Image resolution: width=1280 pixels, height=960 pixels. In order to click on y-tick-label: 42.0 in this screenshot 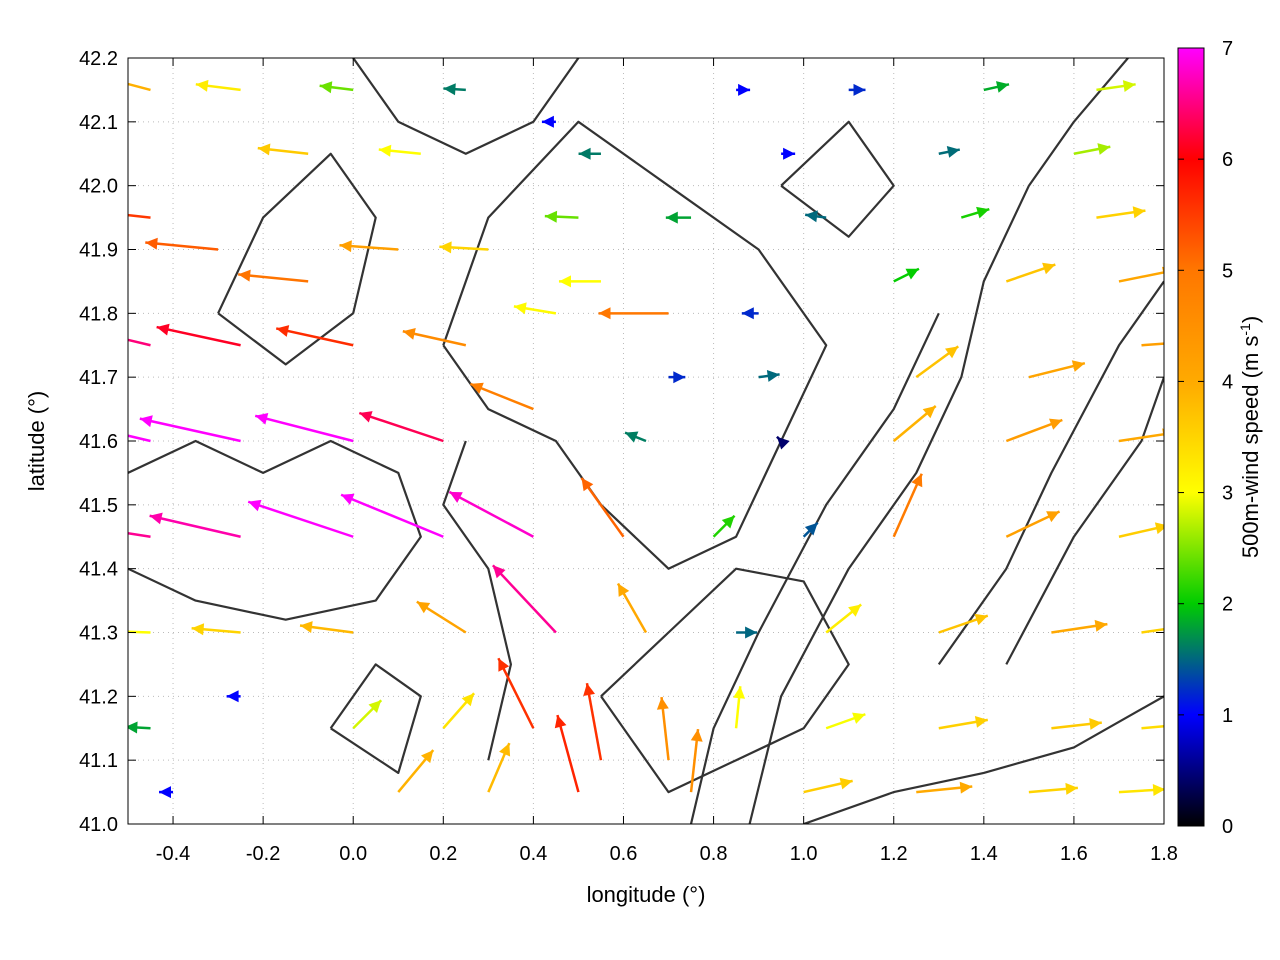, I will do `click(98, 187)`.